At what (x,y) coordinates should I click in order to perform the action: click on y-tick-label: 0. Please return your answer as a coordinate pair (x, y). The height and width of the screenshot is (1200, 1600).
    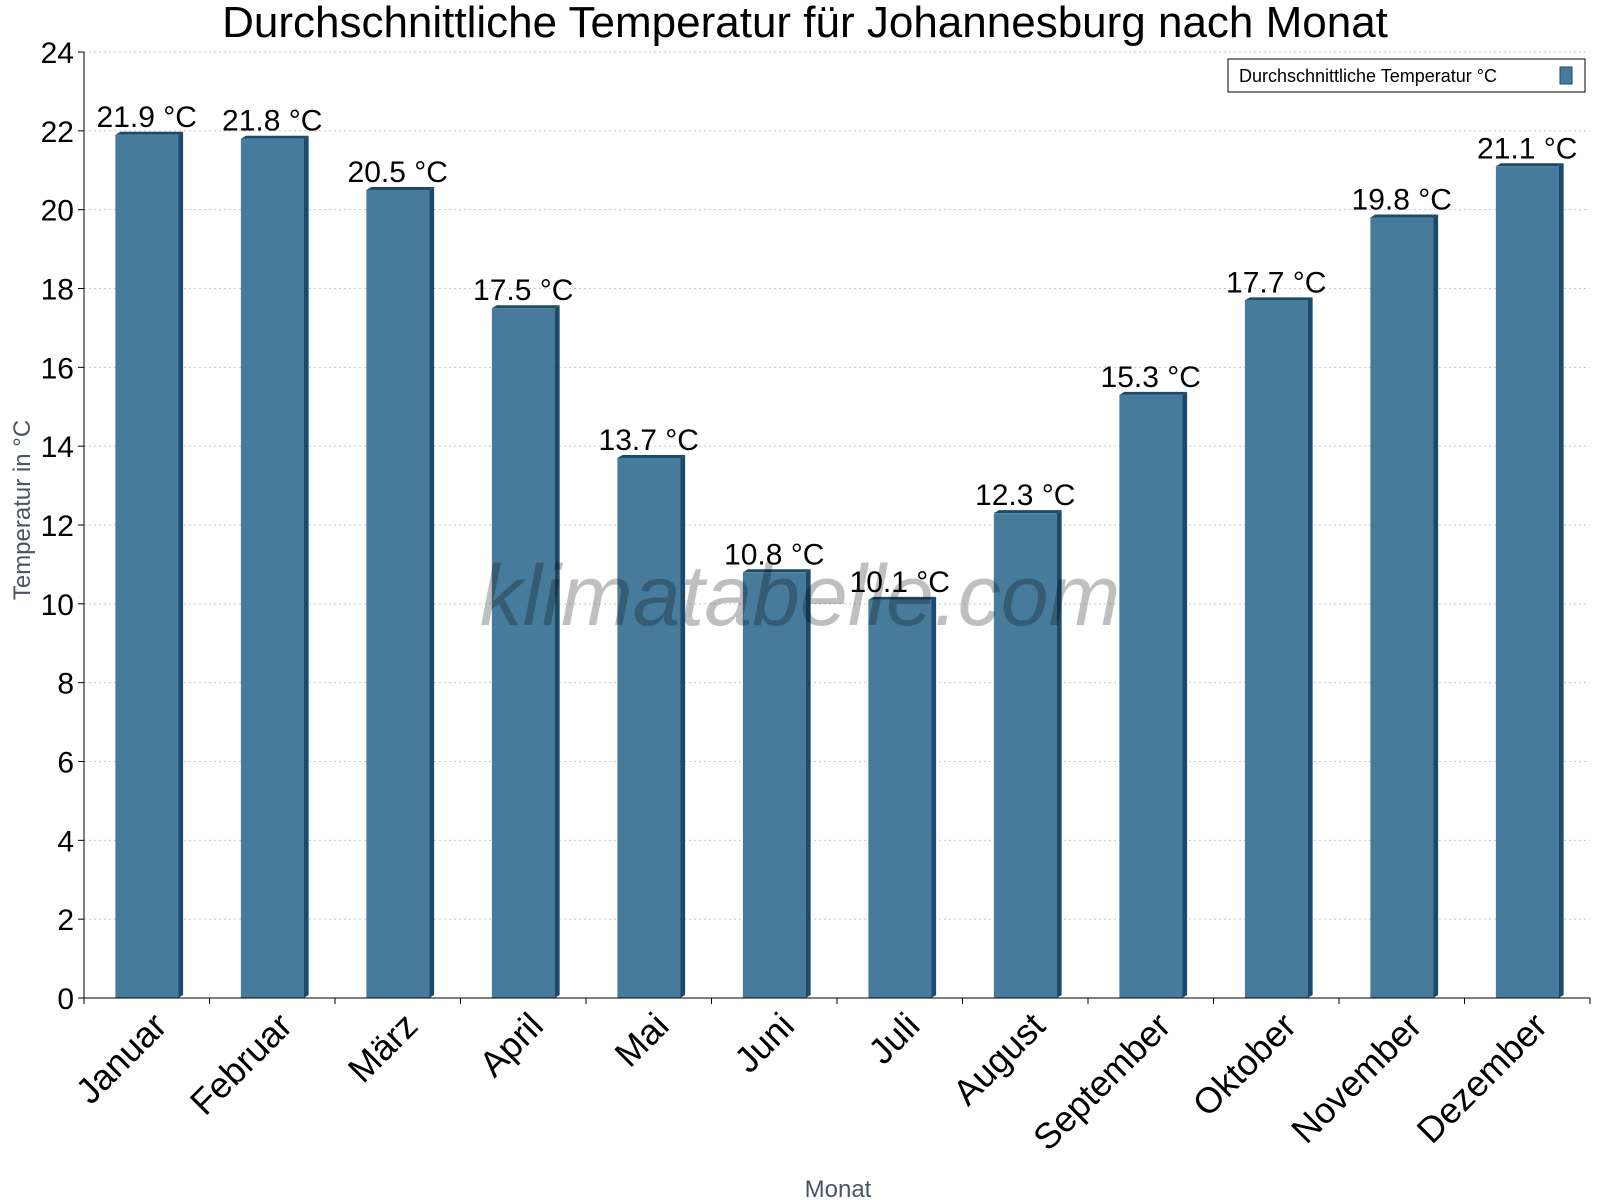
    Looking at the image, I should click on (65, 999).